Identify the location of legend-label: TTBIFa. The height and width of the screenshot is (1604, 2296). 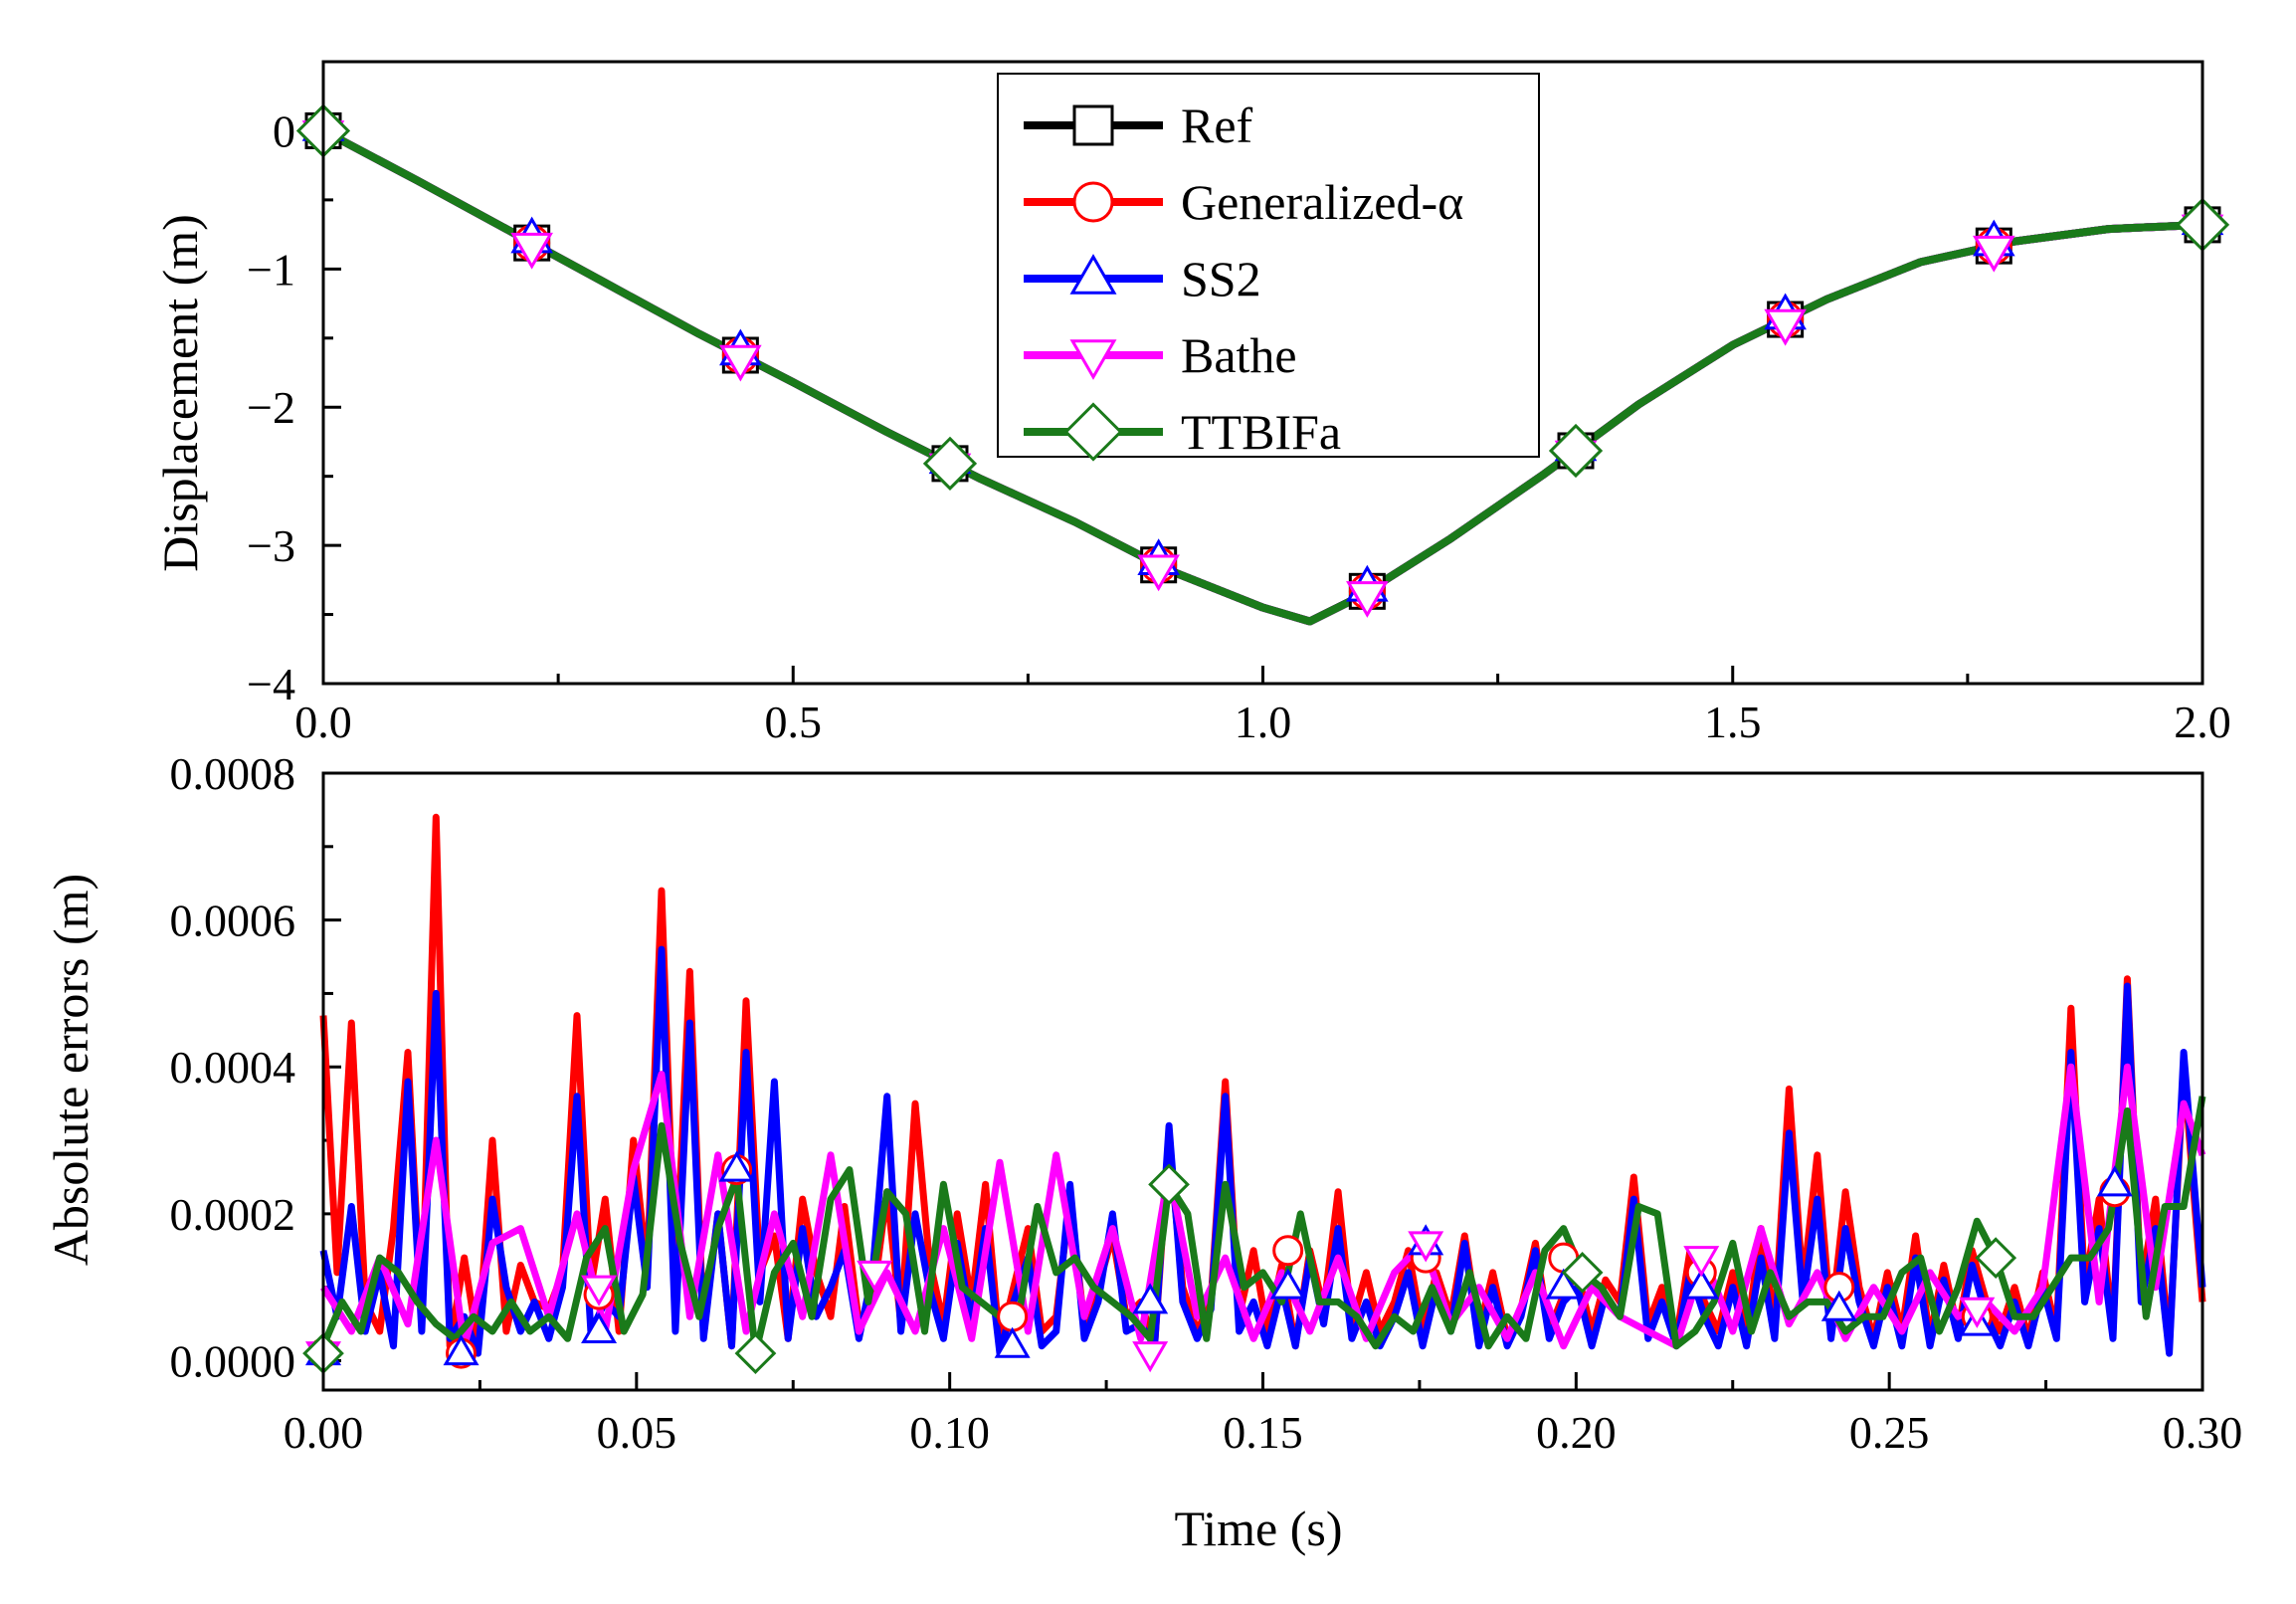
(1261, 432).